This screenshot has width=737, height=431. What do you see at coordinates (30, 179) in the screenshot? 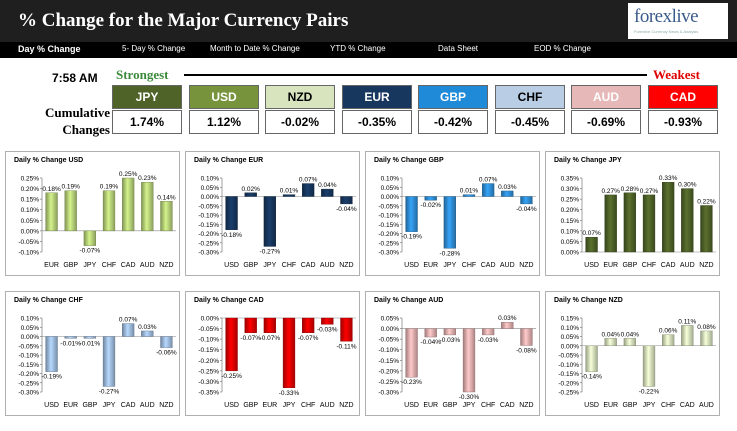
I see `y-tick-label: 0.25%` at bounding box center [30, 179].